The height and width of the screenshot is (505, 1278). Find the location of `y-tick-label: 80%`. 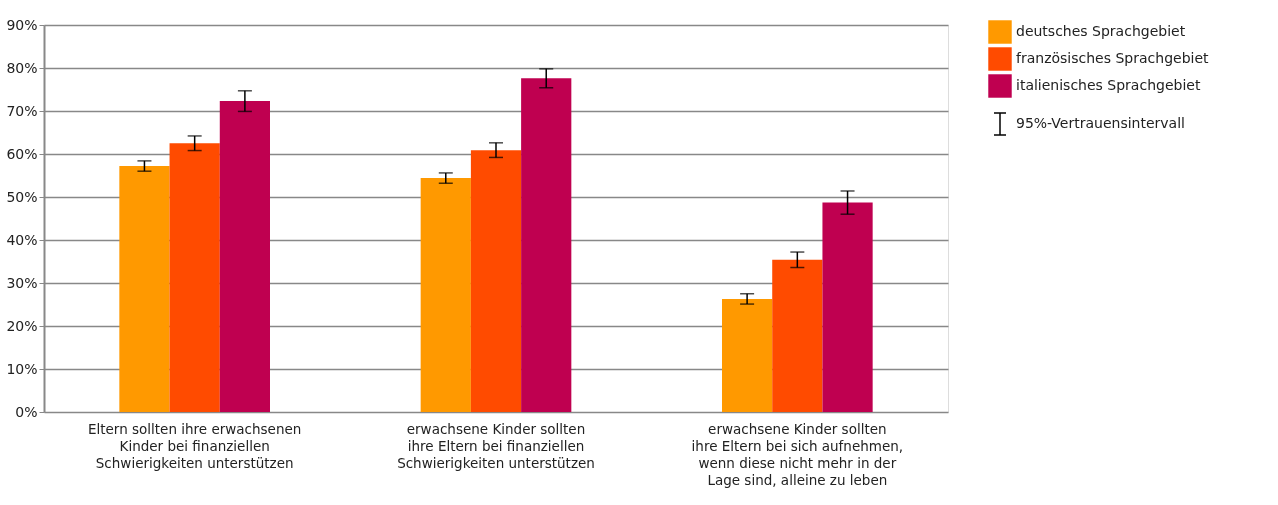

y-tick-label: 80% is located at coordinates (22, 67).